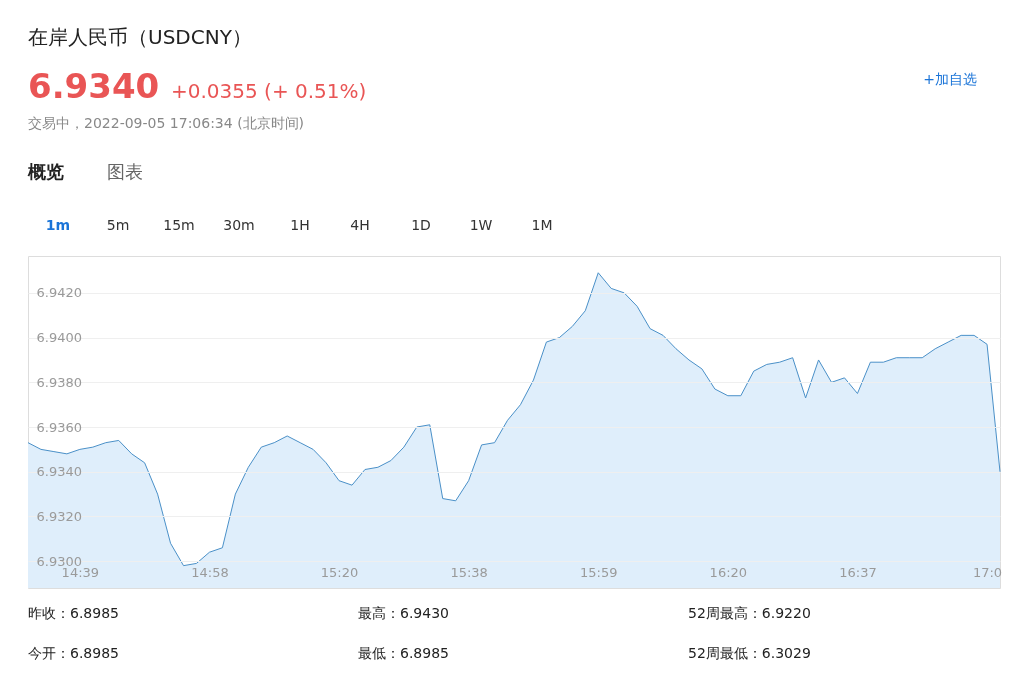  Describe the element at coordinates (59, 516) in the screenshot. I see `y-tick-label: 6.9320` at that location.